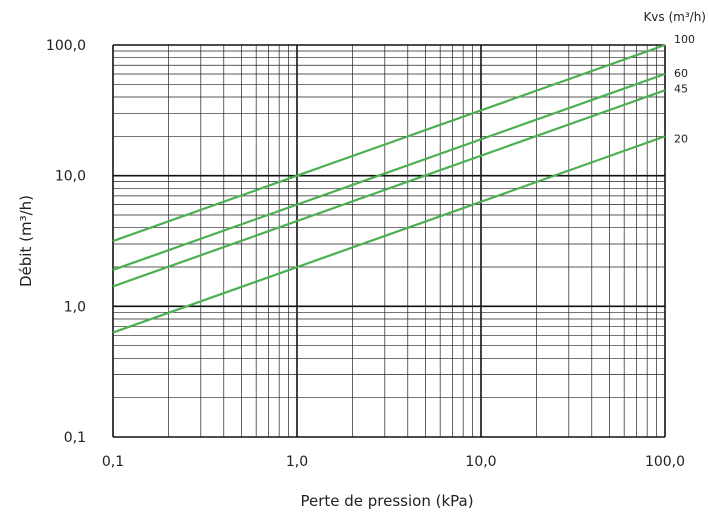 The image size is (708, 516). What do you see at coordinates (26, 241) in the screenshot?
I see `y-axis-title: Débit (m³/h)` at bounding box center [26, 241].